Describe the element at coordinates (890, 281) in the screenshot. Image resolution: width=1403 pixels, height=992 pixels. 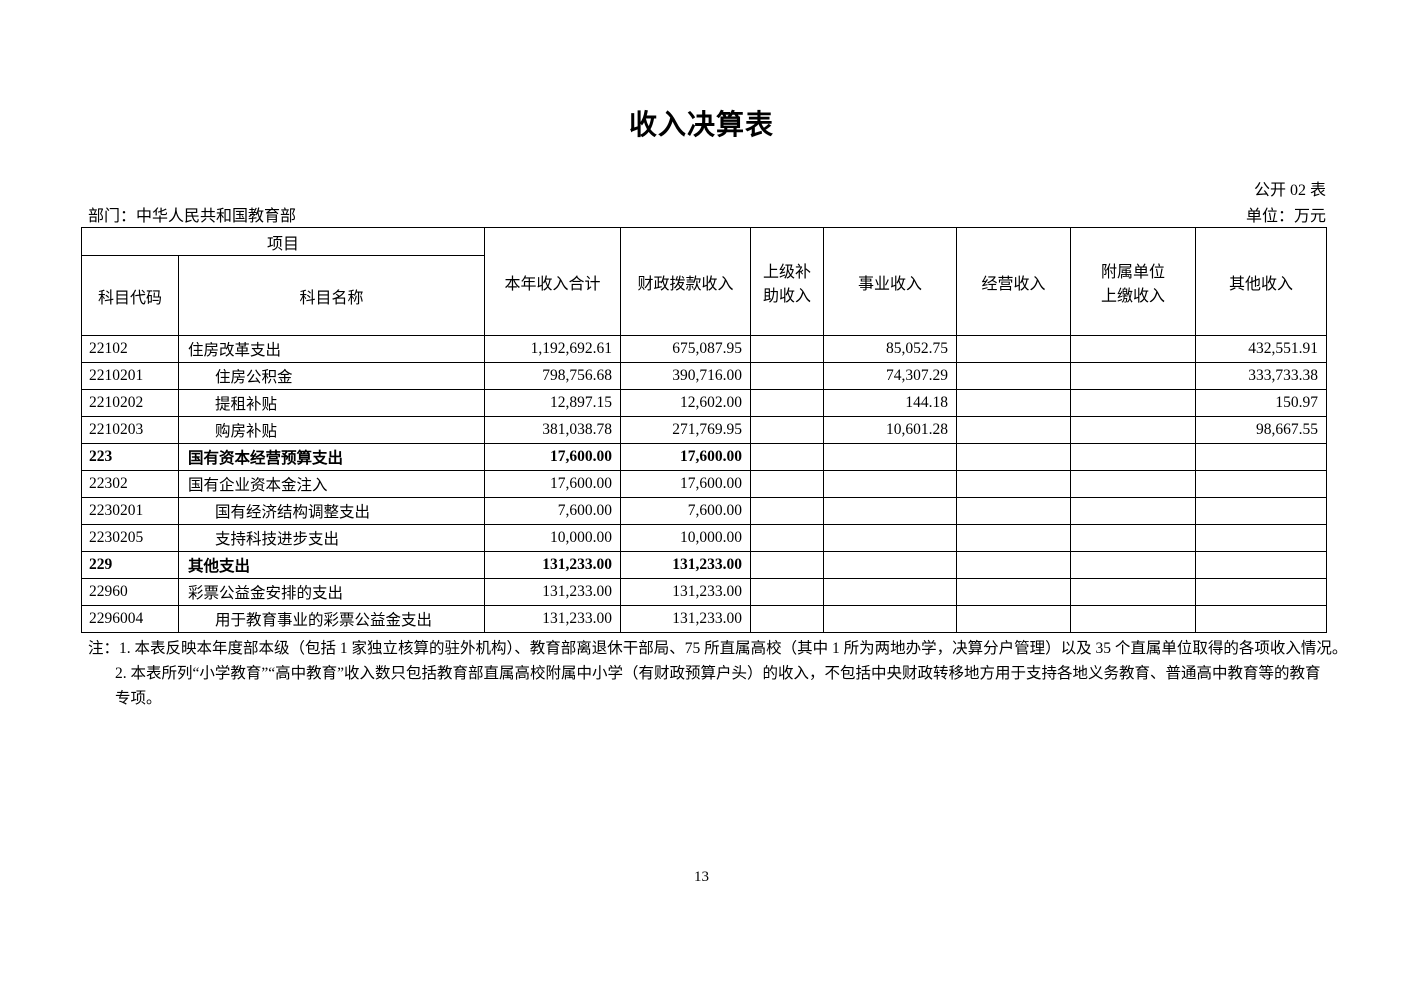
I see `header-business-income: 事业收入` at that location.